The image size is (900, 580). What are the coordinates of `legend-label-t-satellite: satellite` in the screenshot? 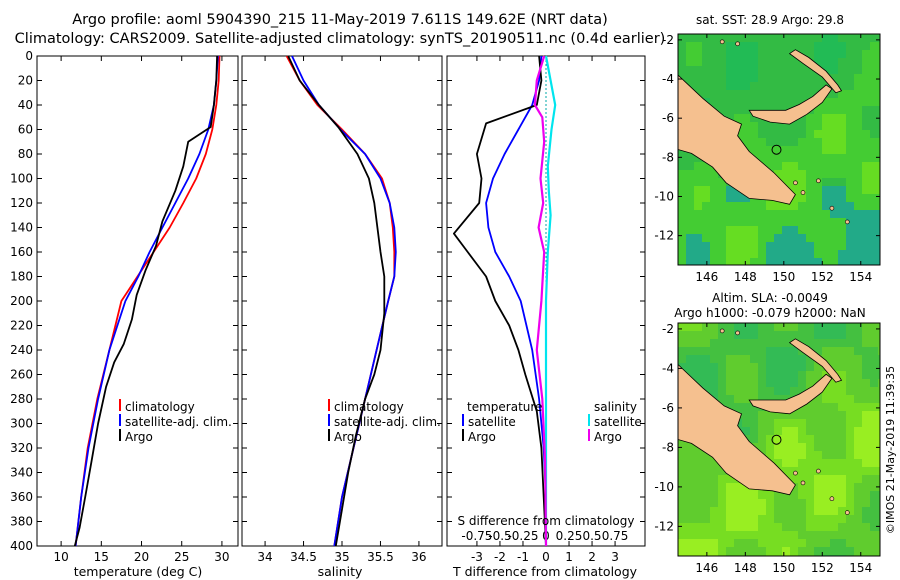 It's located at (492, 422).